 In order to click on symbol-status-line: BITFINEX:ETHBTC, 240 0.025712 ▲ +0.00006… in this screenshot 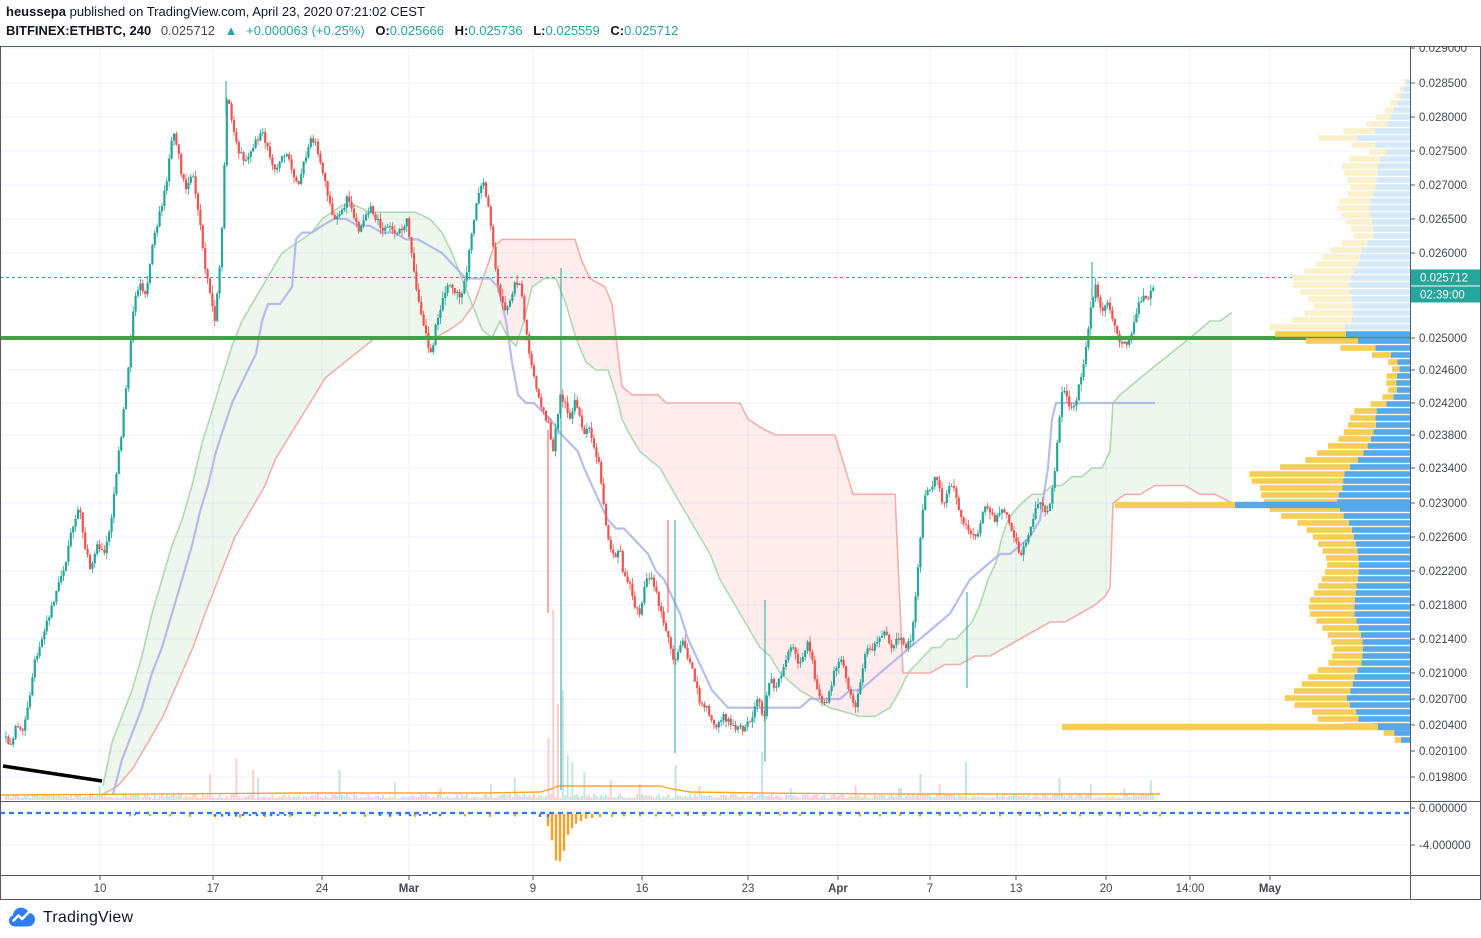, I will do `click(342, 30)`.